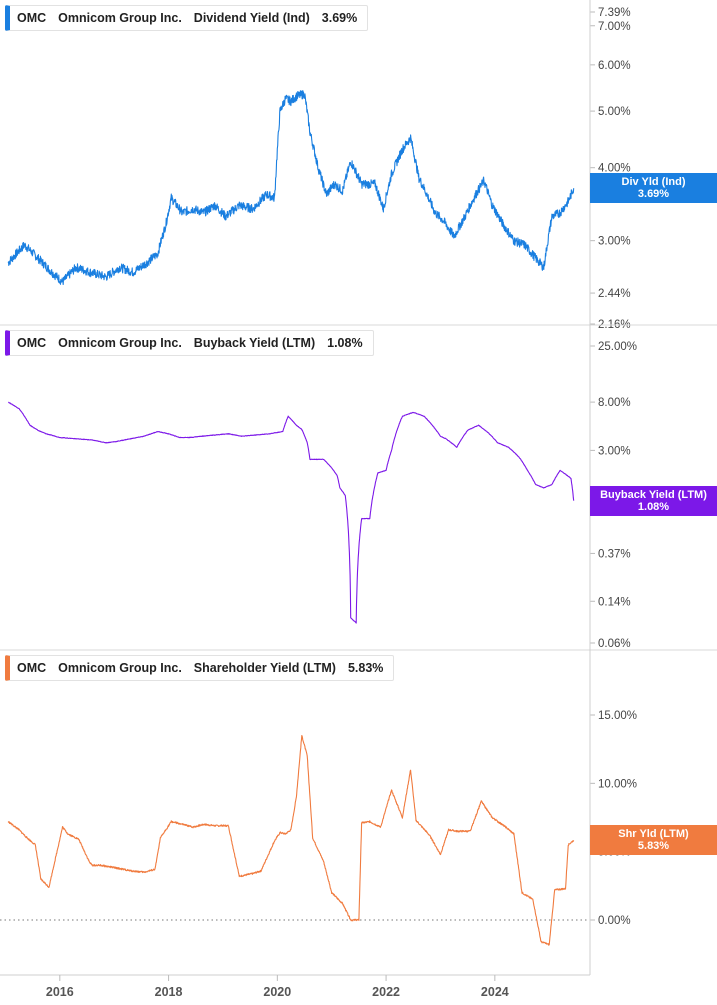 The height and width of the screenshot is (1005, 717). Describe the element at coordinates (365, 668) in the screenshot. I see `legend-value: 5.83%` at that location.